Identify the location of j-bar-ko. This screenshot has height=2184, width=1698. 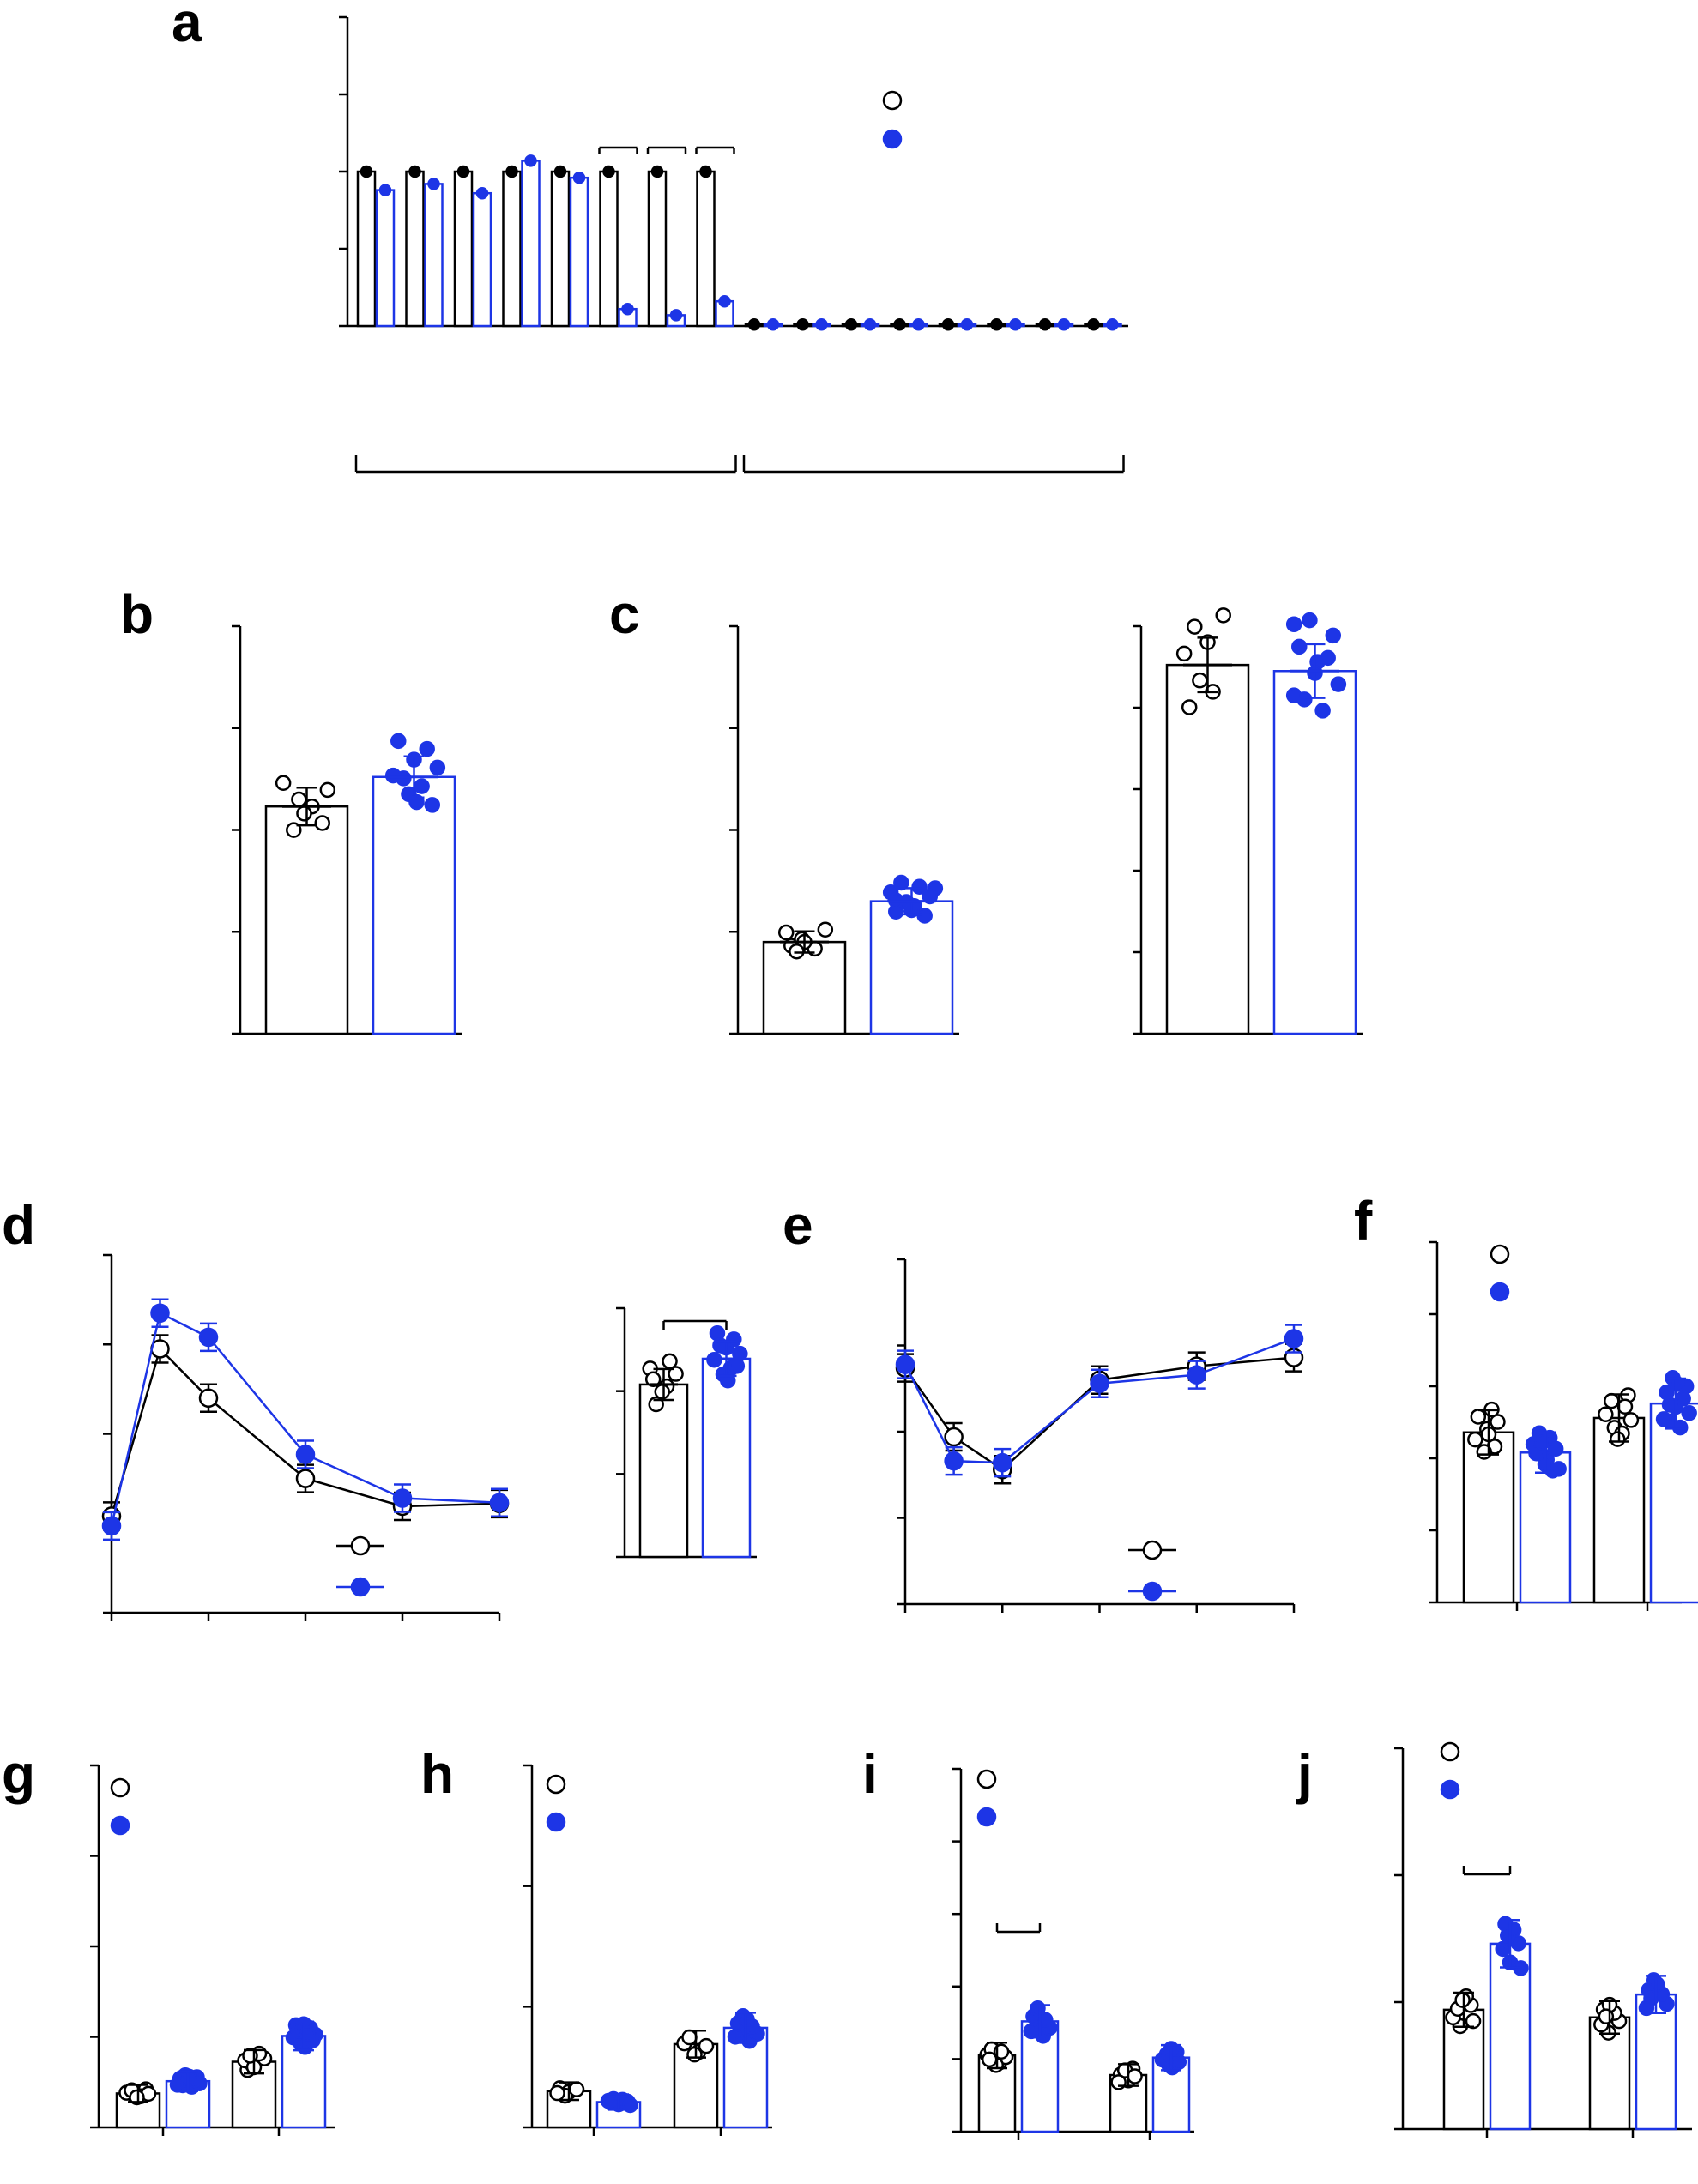
(1656, 2062).